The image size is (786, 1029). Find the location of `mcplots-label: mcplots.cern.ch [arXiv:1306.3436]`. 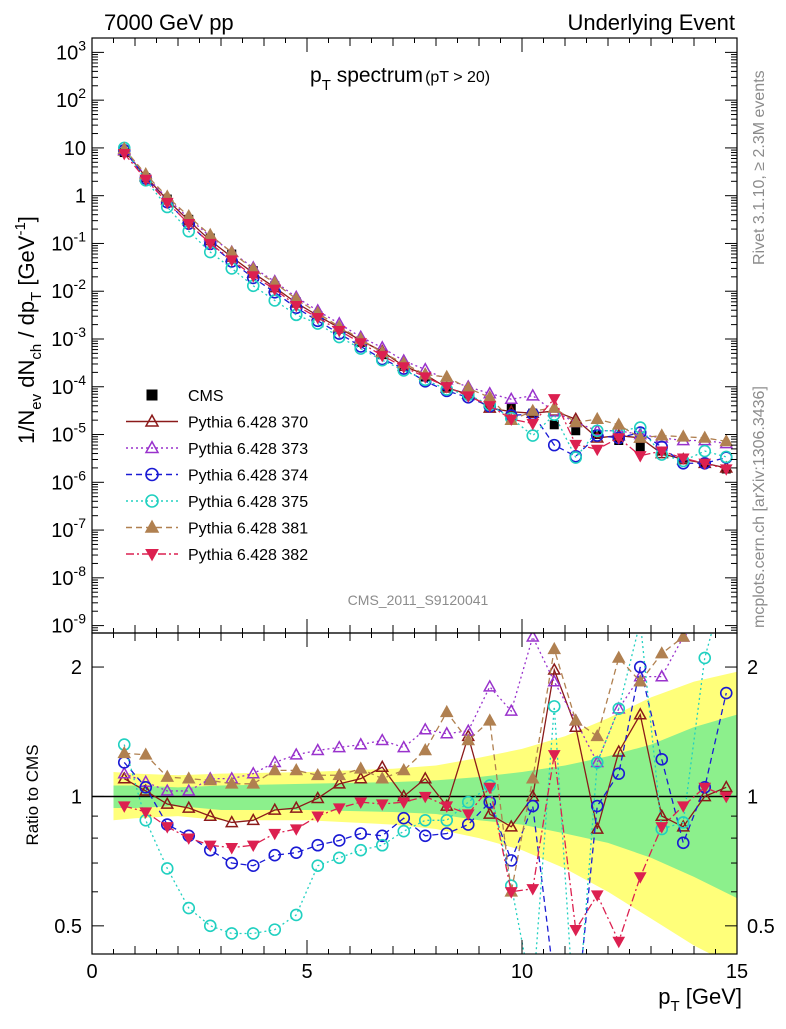

mcplots-label: mcplots.cern.ch [arXiv:1306.3436] is located at coordinates (759, 507).